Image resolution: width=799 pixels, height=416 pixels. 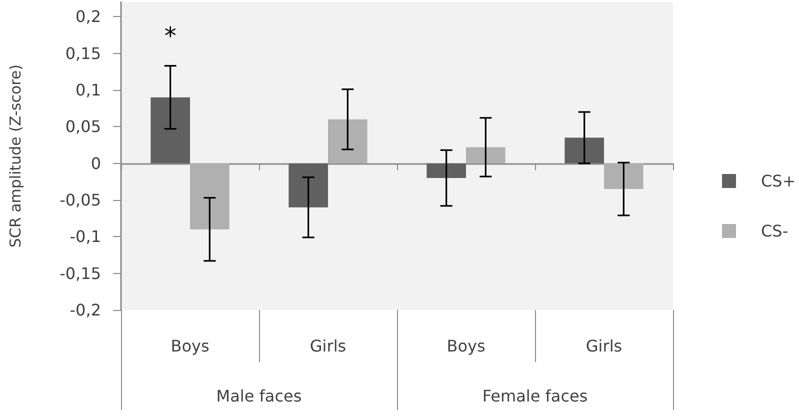 What do you see at coordinates (80, 273) in the screenshot?
I see `y-tick-label: -0,15` at bounding box center [80, 273].